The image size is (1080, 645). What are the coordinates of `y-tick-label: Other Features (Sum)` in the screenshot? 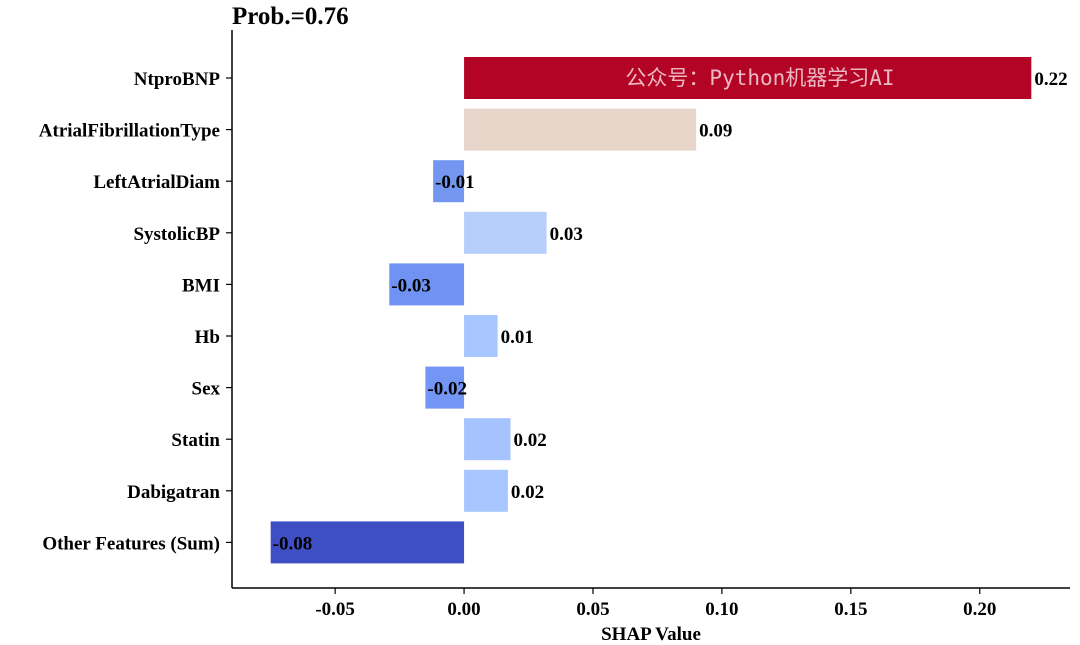 It's located at (131, 543).